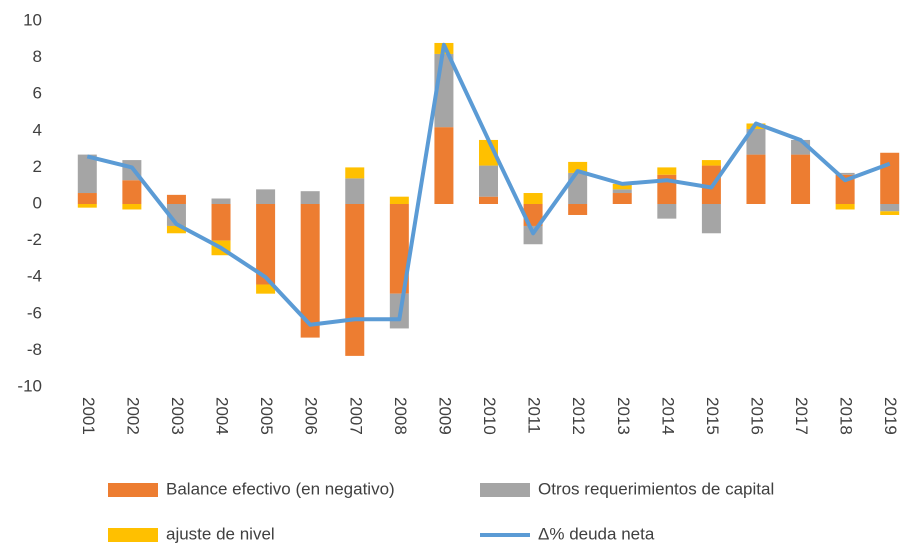 This screenshot has height=546, width=912. What do you see at coordinates (34, 349) in the screenshot?
I see `y-tick-label: -8` at bounding box center [34, 349].